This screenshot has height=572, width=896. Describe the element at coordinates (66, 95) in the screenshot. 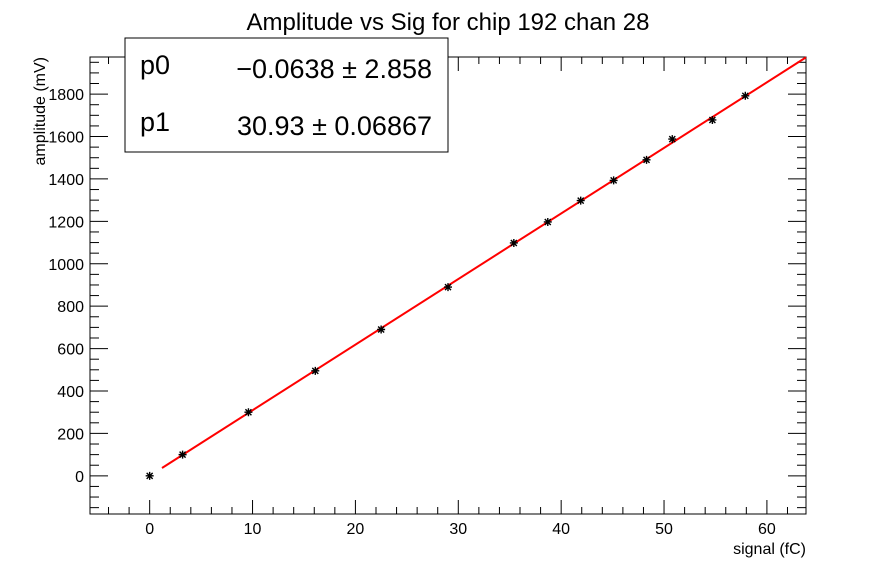

I see `y-tick-label: 1800` at that location.